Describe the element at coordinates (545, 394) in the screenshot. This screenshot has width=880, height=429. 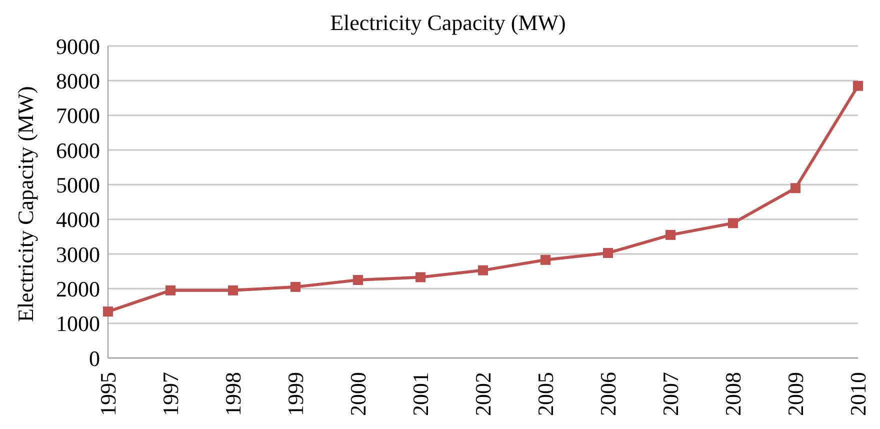
I see `x-tick-label: 2005` at that location.